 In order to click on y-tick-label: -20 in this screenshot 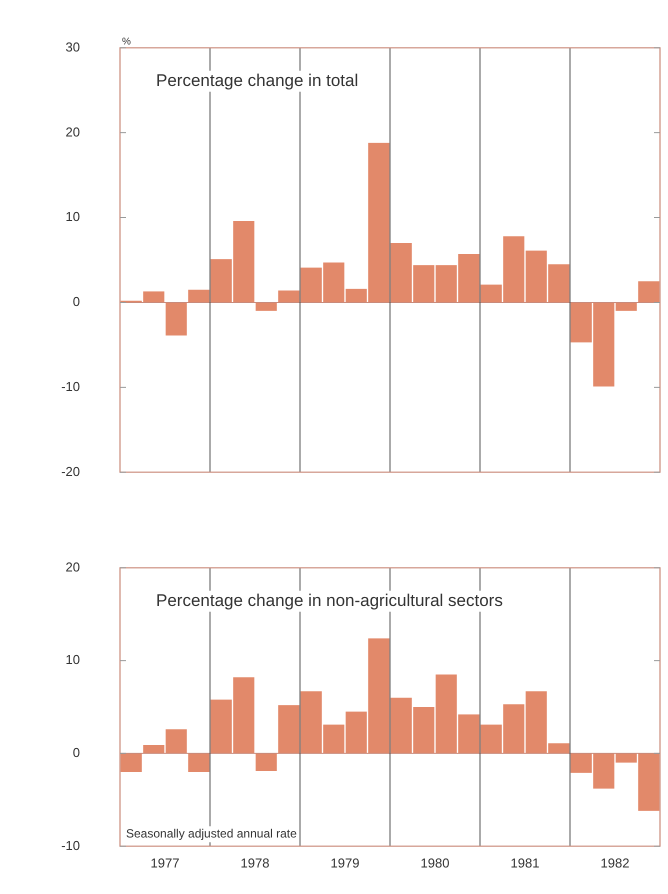, I will do `click(70, 471)`.